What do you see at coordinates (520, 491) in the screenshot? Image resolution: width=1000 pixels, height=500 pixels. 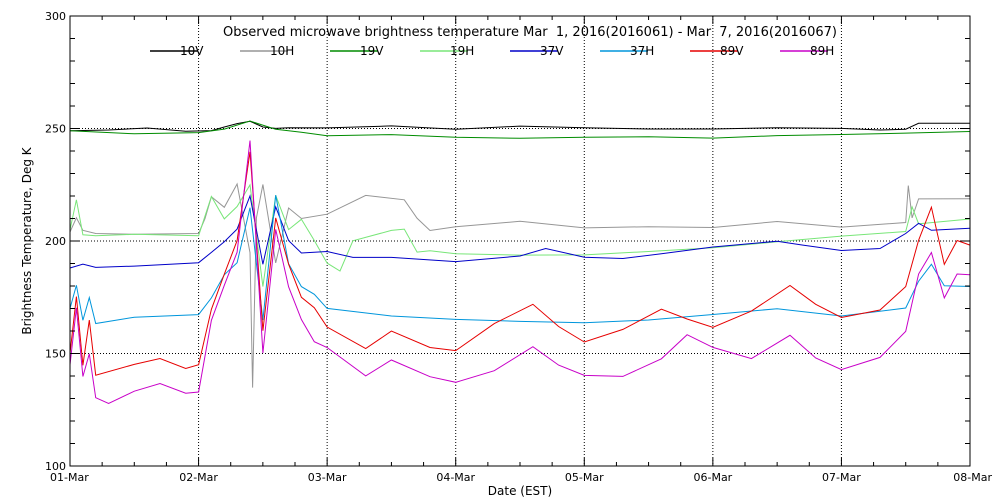 I see `x-axis-label: Date (EST)` at bounding box center [520, 491].